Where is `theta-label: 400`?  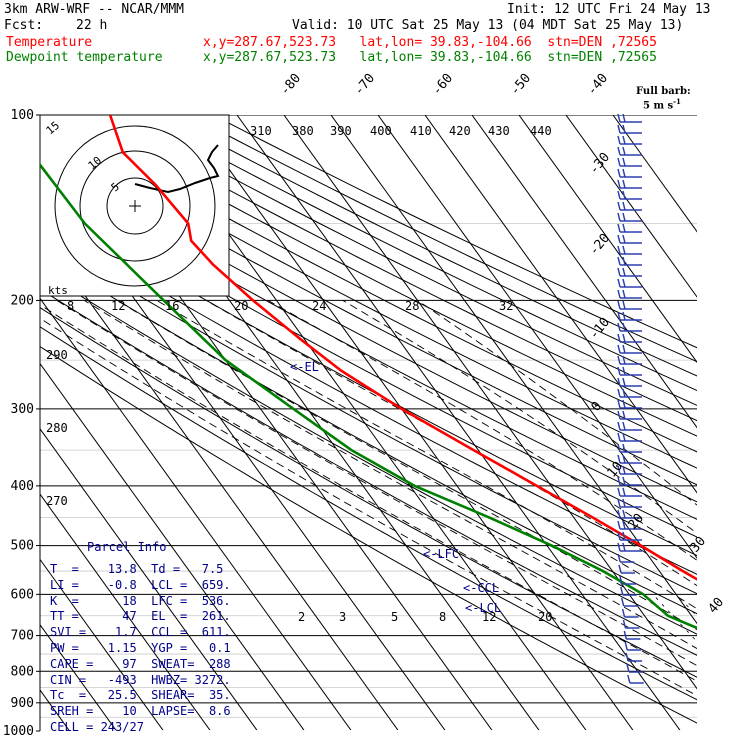 theta-label: 400 is located at coordinates (381, 131).